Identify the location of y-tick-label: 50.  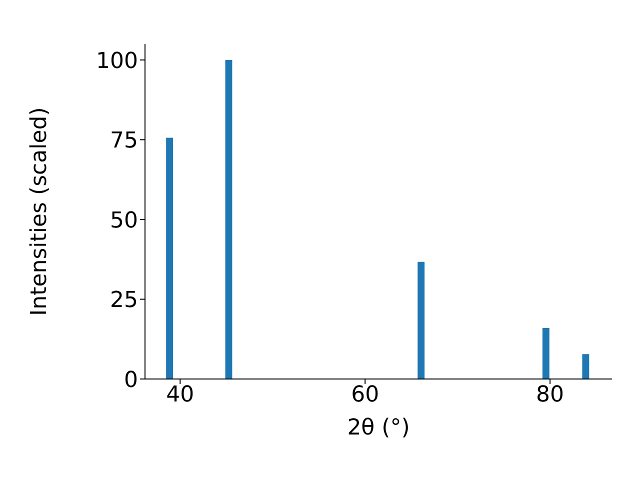
(124, 221).